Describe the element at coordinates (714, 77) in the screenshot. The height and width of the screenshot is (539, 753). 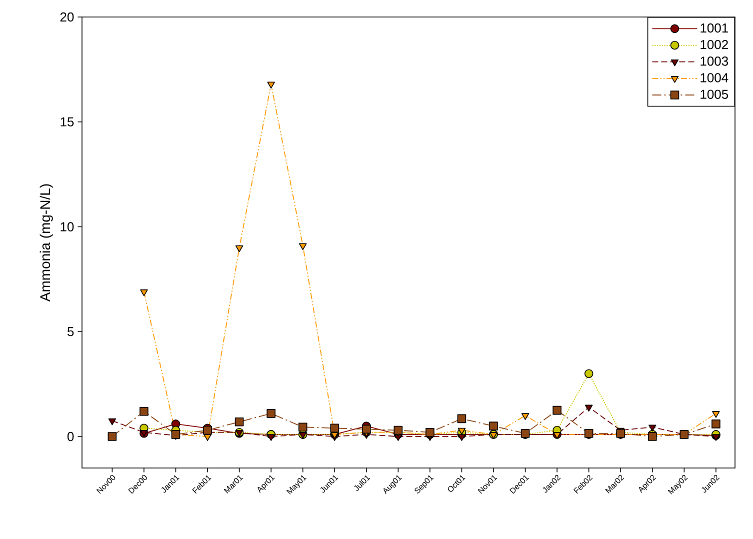
I see `legend-label: 1004` at that location.